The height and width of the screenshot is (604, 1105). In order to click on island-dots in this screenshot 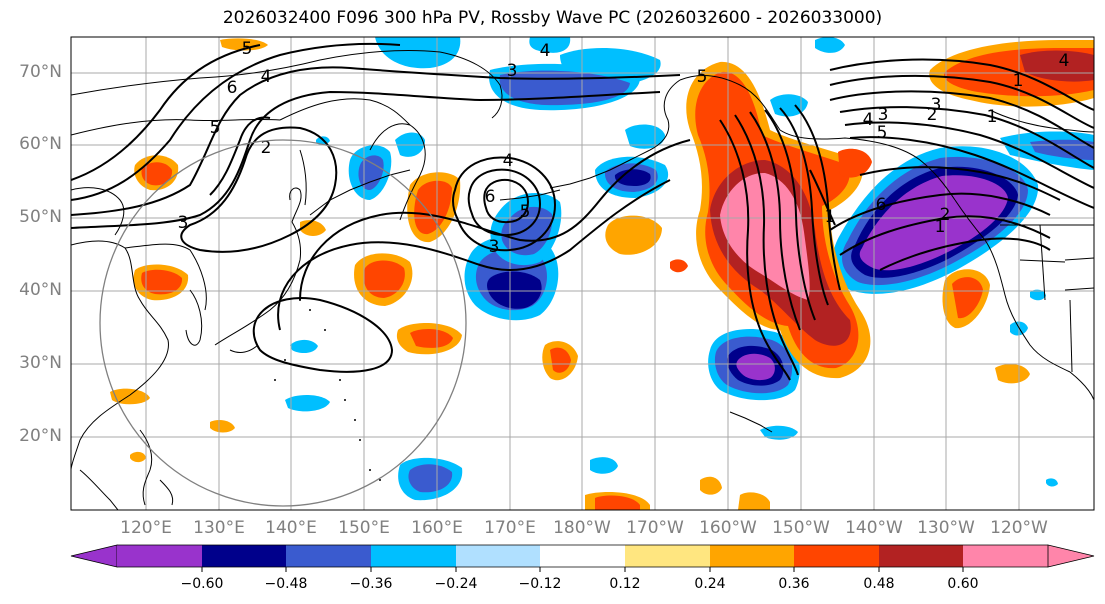, I will do `click(327, 390)`.